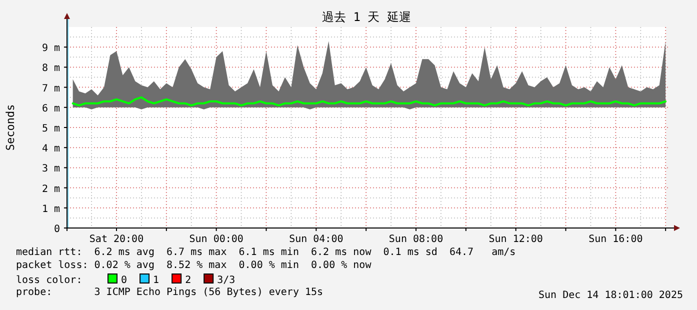 The image size is (697, 310). Describe the element at coordinates (366, 17) in the screenshot. I see `chart-title: 過去 1 天 延遲` at that location.